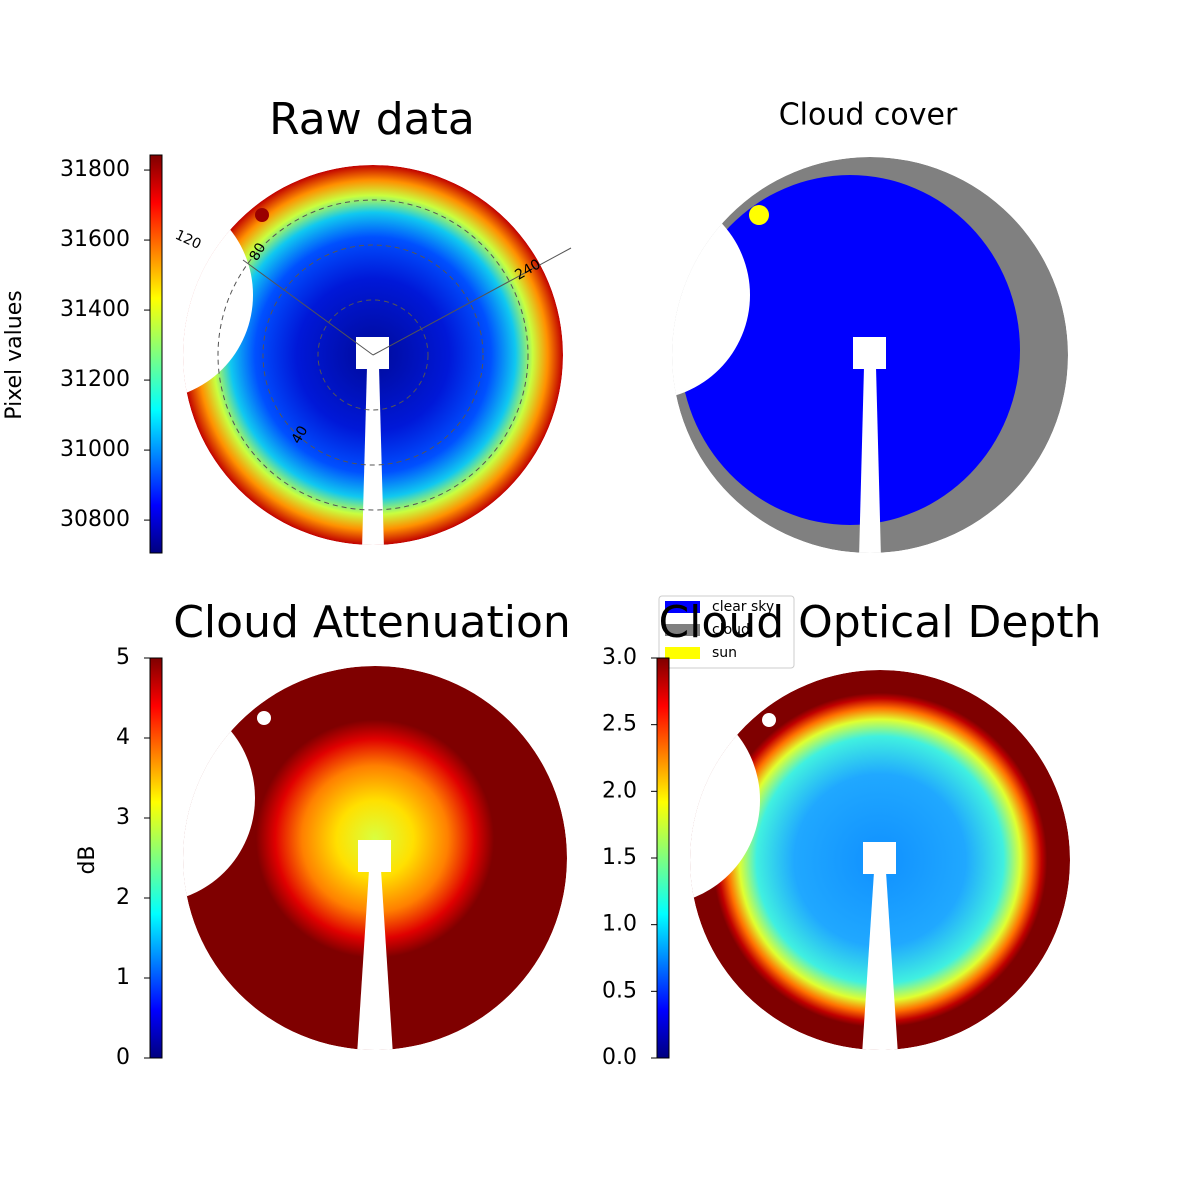  Describe the element at coordinates (743, 607) in the screenshot. I see `legend-label: clear sky` at that location.